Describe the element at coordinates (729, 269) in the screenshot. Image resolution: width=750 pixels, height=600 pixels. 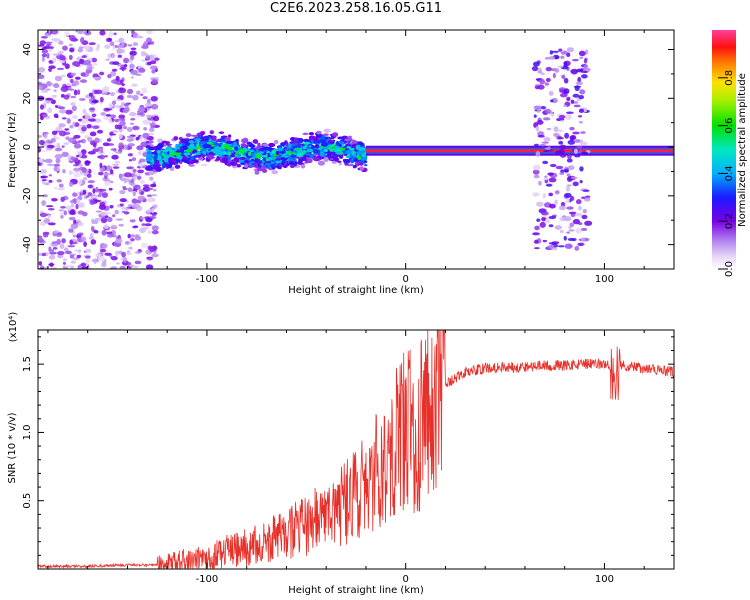
I see `colorbar-tick-label: 0.0` at that location.